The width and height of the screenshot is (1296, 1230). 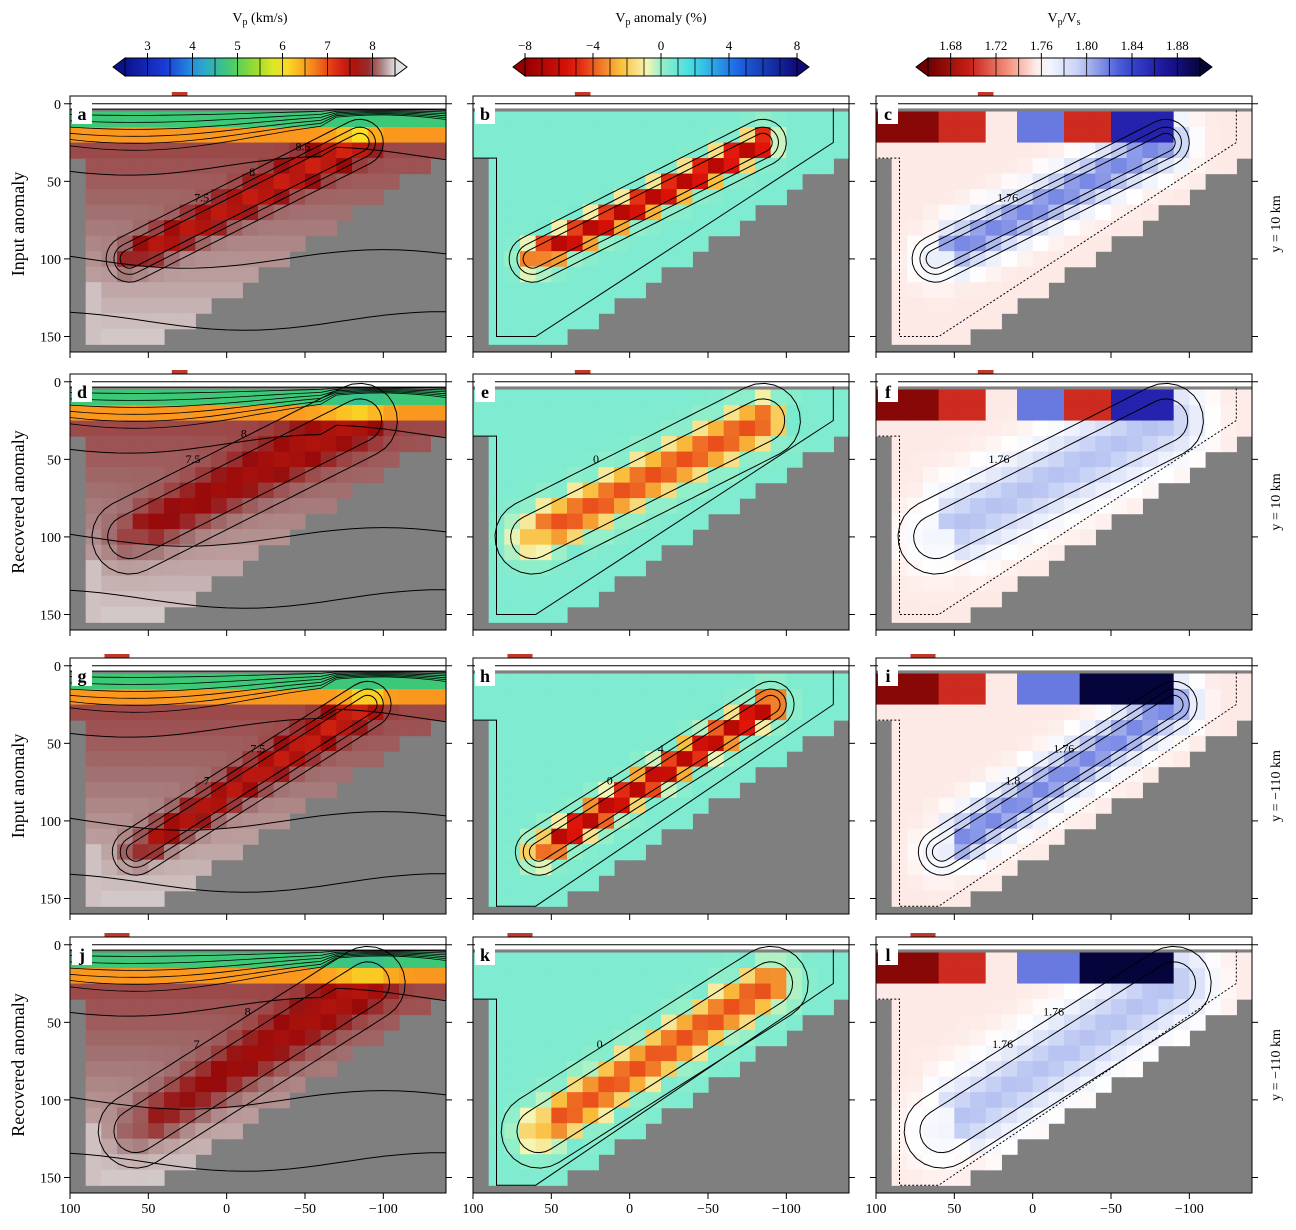 What do you see at coordinates (282, 45) in the screenshot?
I see `colorbar-tick-label: 6` at bounding box center [282, 45].